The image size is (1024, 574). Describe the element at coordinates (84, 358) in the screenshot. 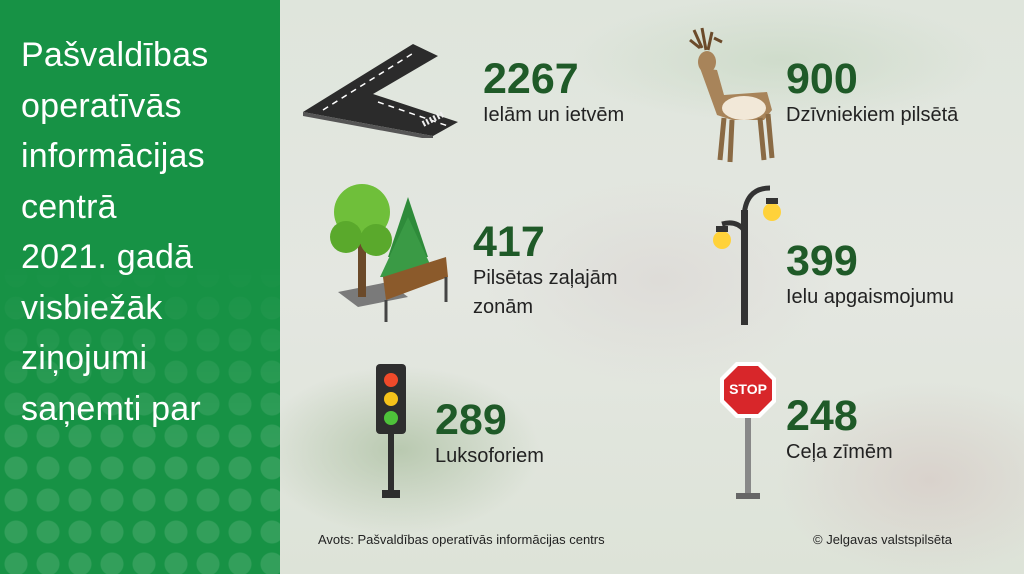

I see `title-line: ziņojumi` at that location.